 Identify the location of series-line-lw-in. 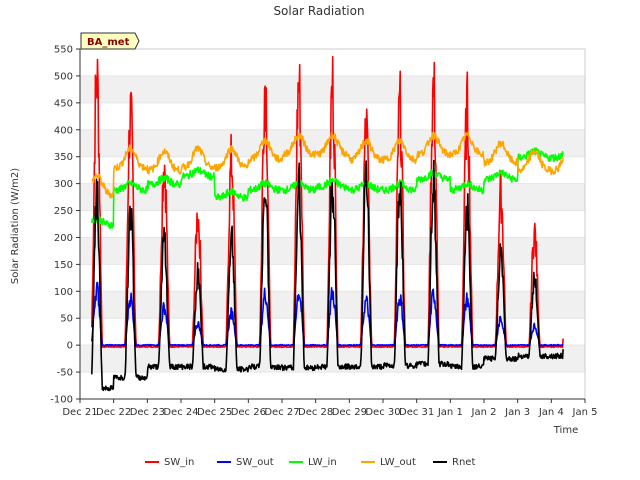
(327, 188).